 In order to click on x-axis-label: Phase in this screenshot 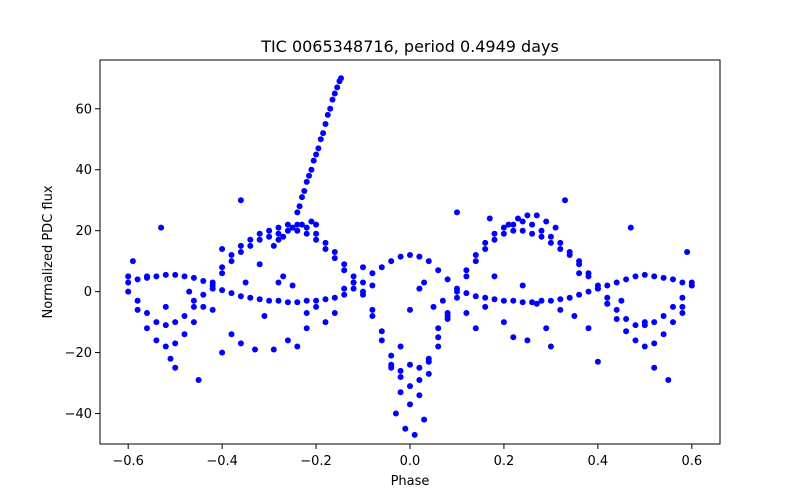, I will do `click(410, 481)`.